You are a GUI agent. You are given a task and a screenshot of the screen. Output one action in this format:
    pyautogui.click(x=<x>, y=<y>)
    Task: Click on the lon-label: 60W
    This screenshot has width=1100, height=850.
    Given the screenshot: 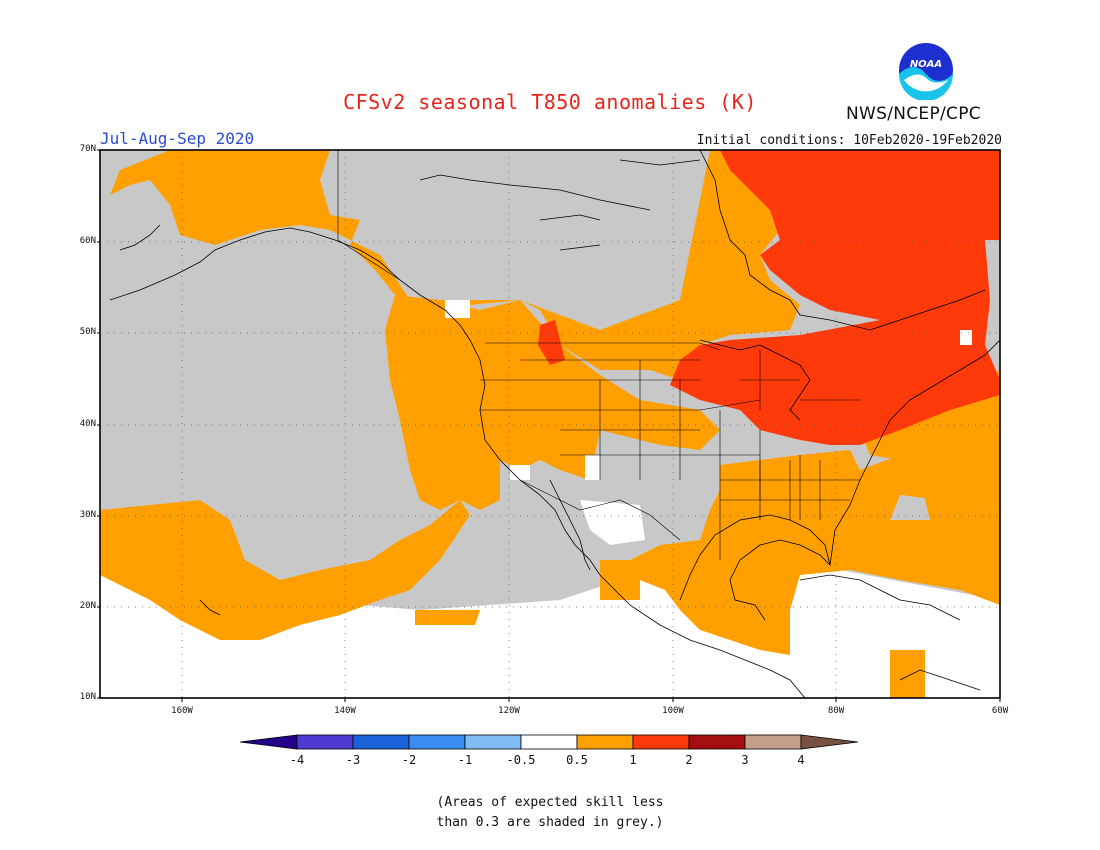 What is the action you would take?
    pyautogui.click(x=1000, y=711)
    